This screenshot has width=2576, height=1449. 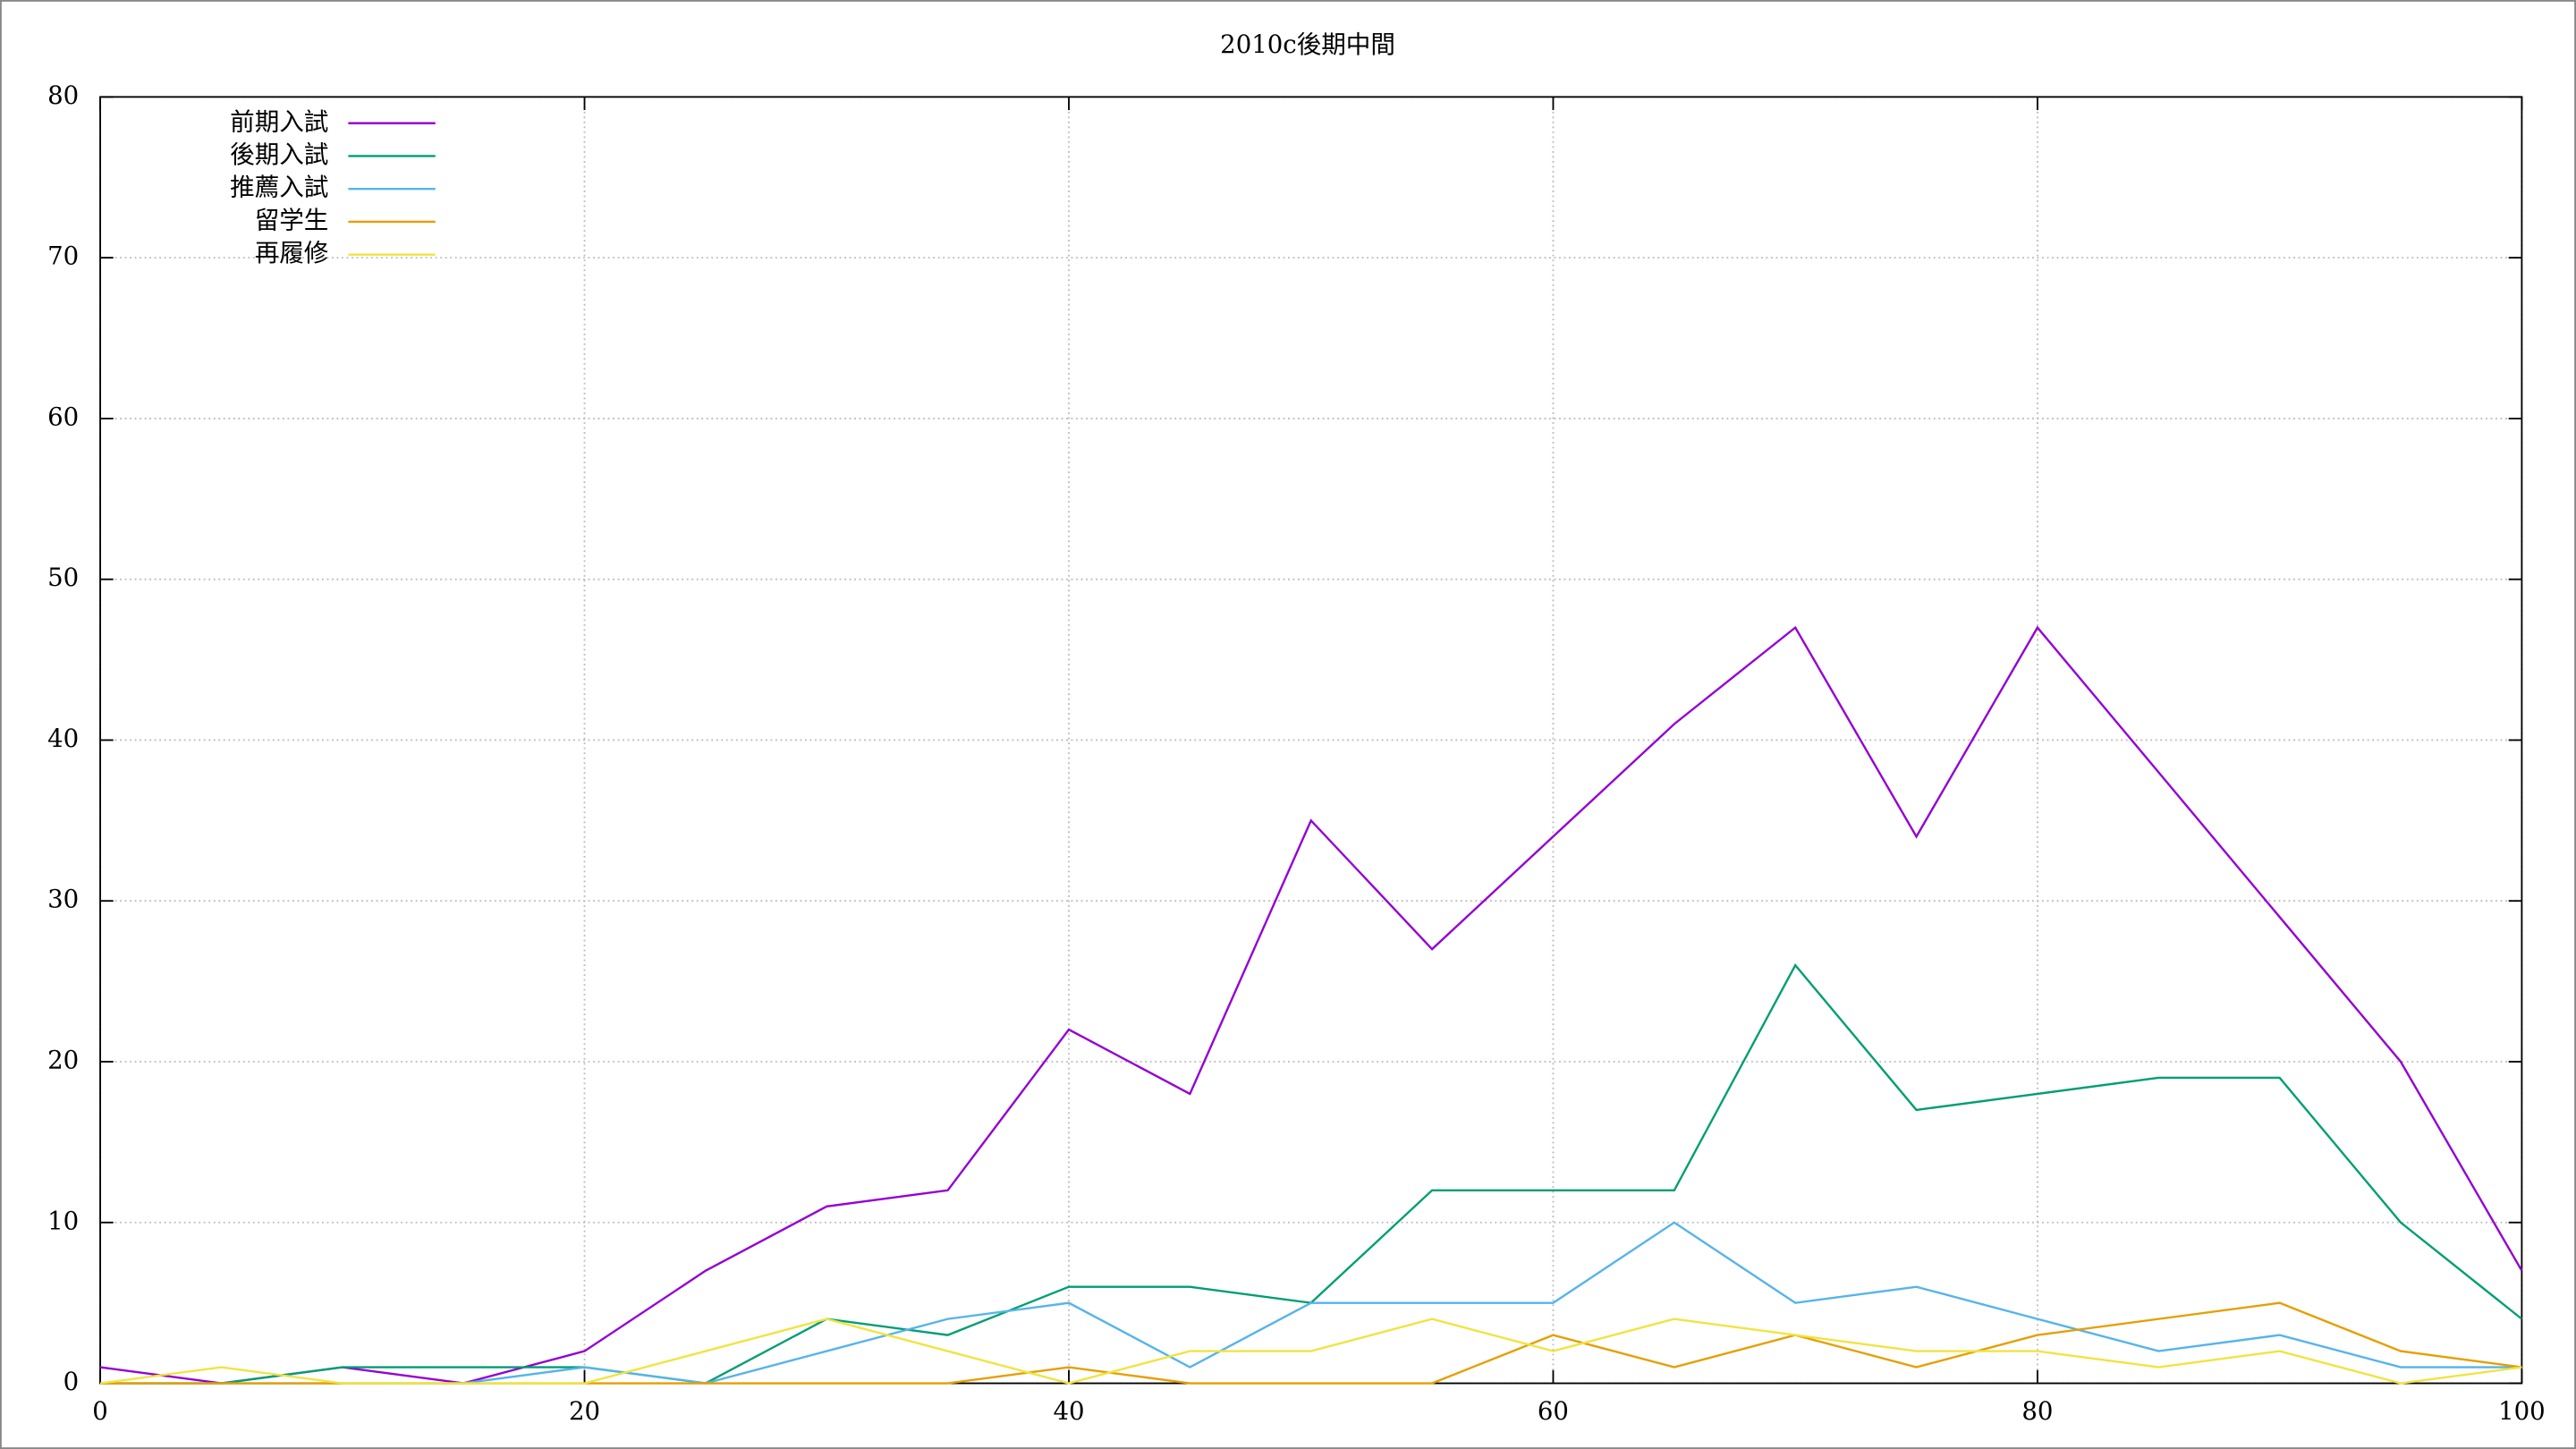 I want to click on x-tick-label: 20, so click(x=584, y=1411).